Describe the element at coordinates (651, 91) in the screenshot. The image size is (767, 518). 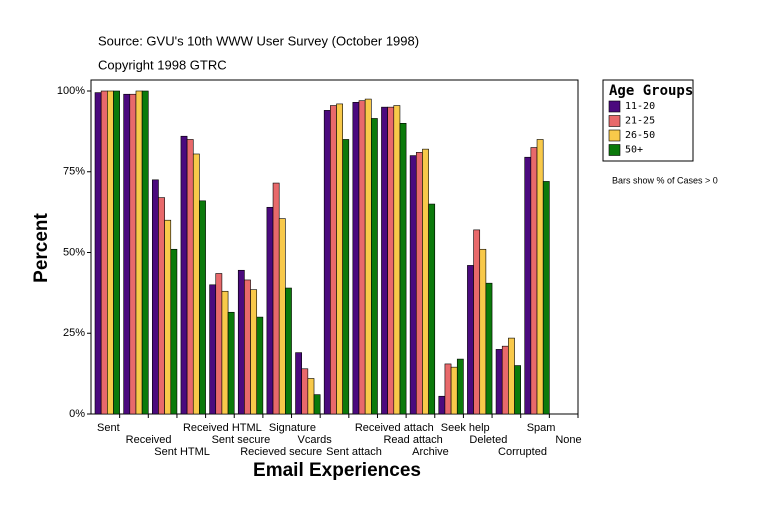
I see `legend-title: Age Groups` at that location.